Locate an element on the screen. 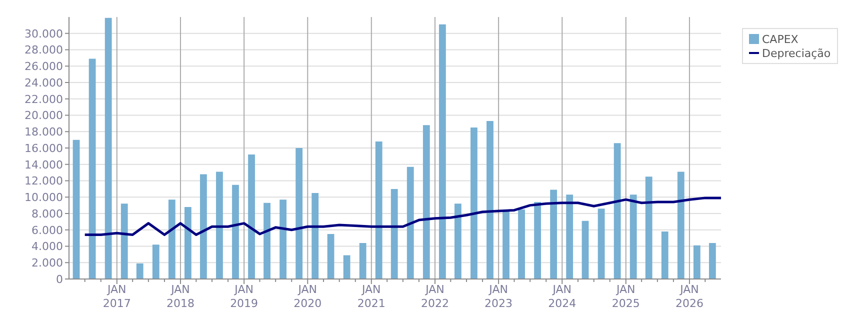 The image size is (851, 313). y-tick-label: 10.000 is located at coordinates (43, 197).